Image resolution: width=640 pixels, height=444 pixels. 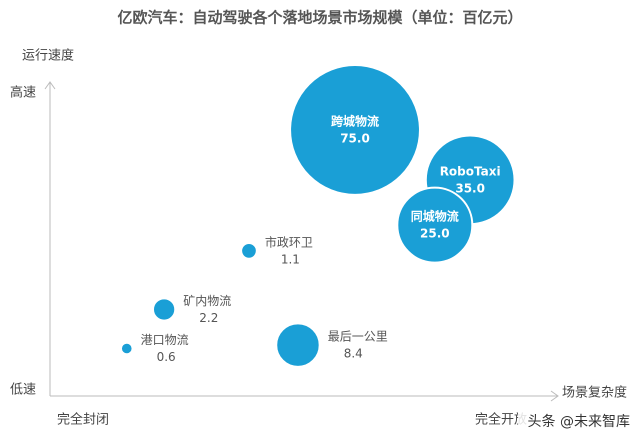 What do you see at coordinates (290, 259) in the screenshot?
I see `bubble-value: 1.1` at bounding box center [290, 259].